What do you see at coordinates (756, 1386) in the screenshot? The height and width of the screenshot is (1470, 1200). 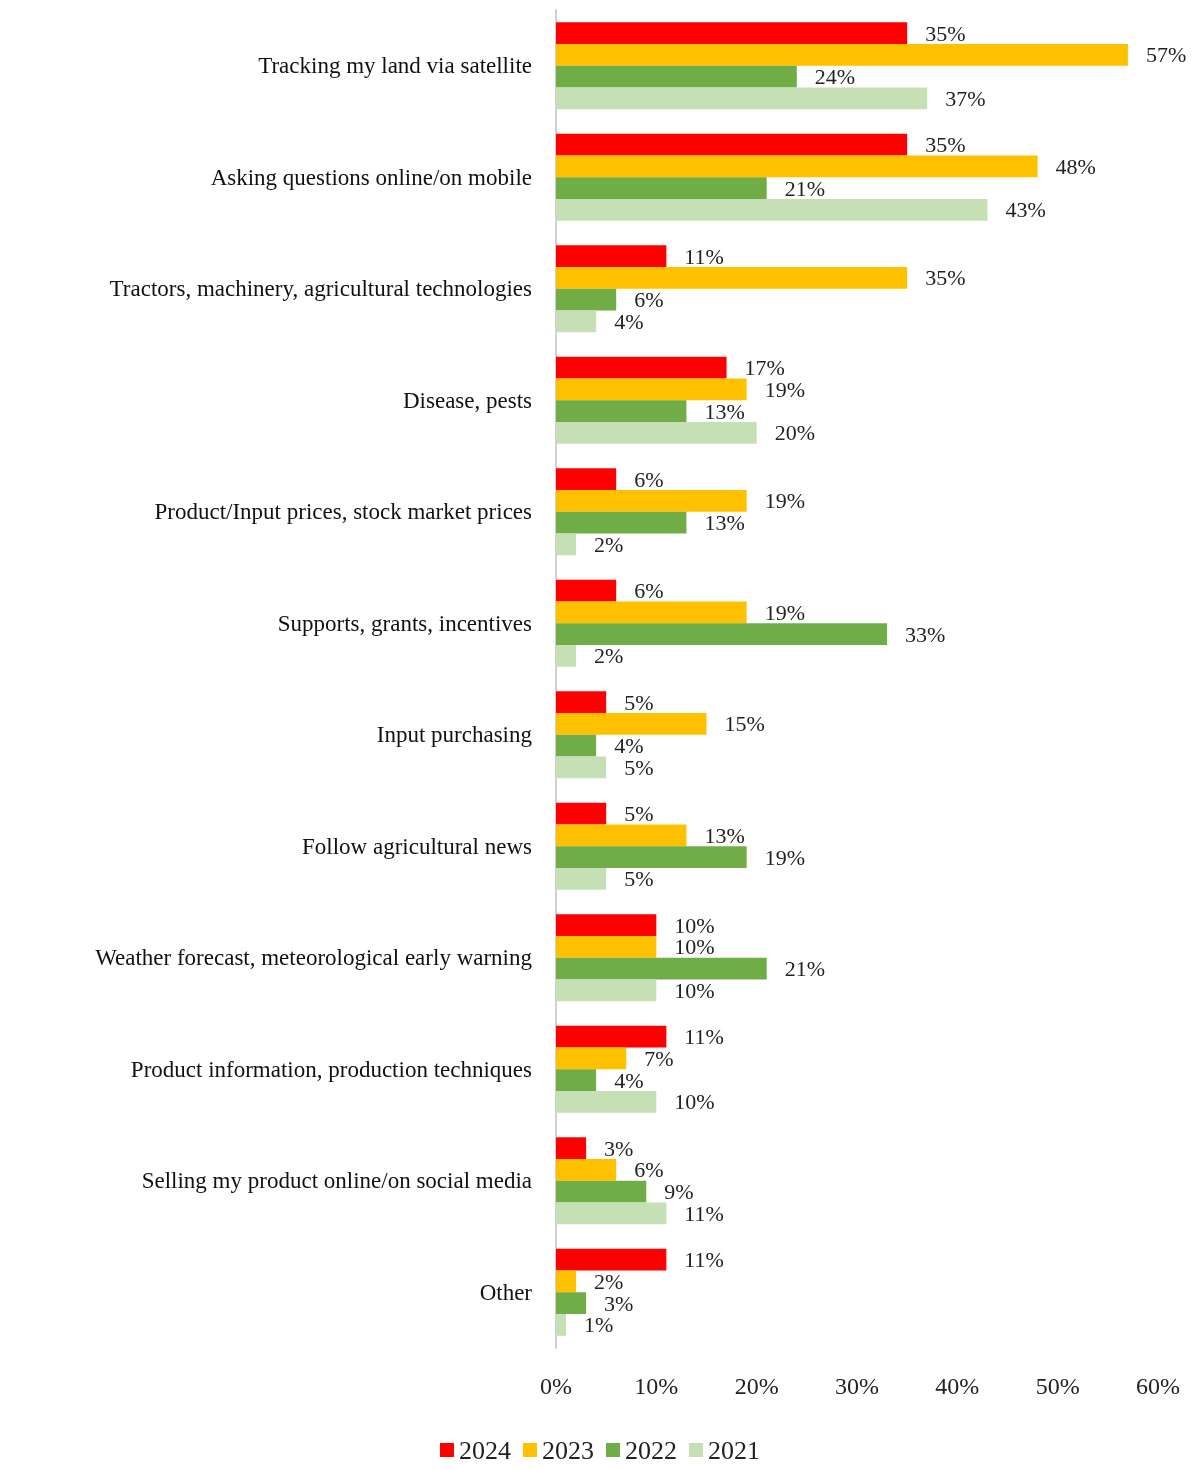 I see `x-tick-label: 20%` at bounding box center [756, 1386].